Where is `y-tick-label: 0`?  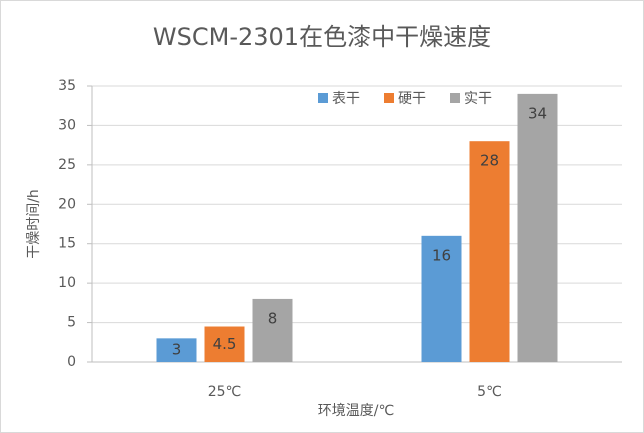 y-tick-label: 0 is located at coordinates (71, 362).